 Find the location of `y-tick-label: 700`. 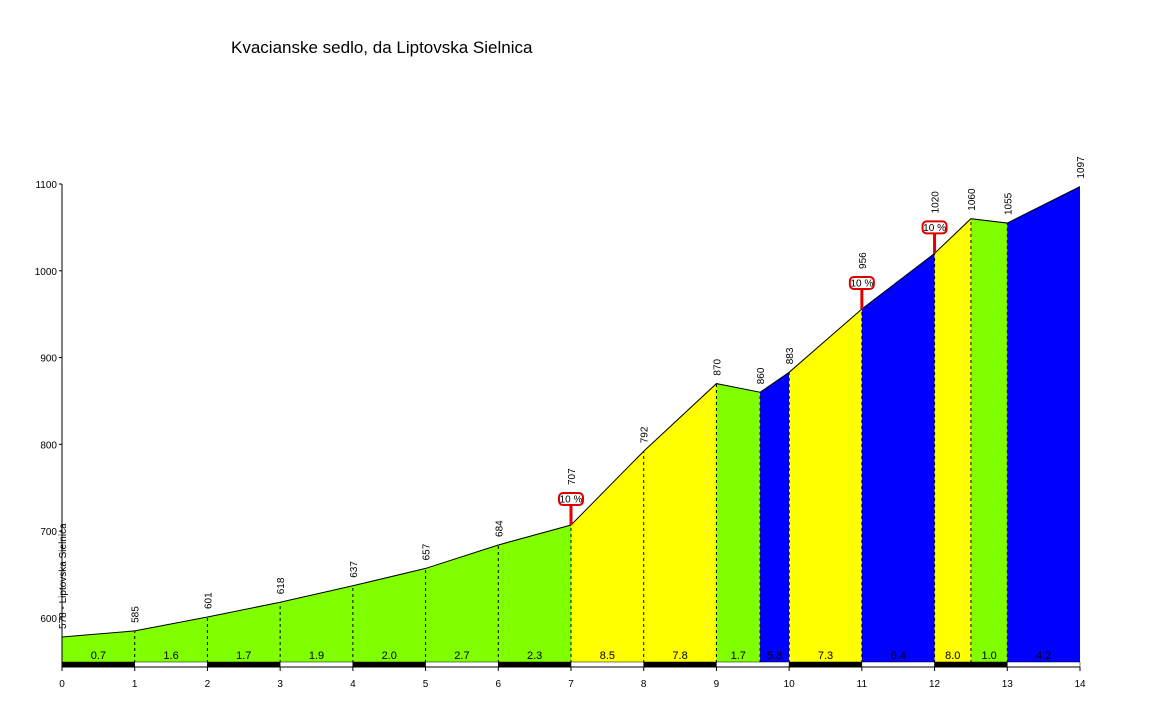

y-tick-label: 700 is located at coordinates (48, 532).